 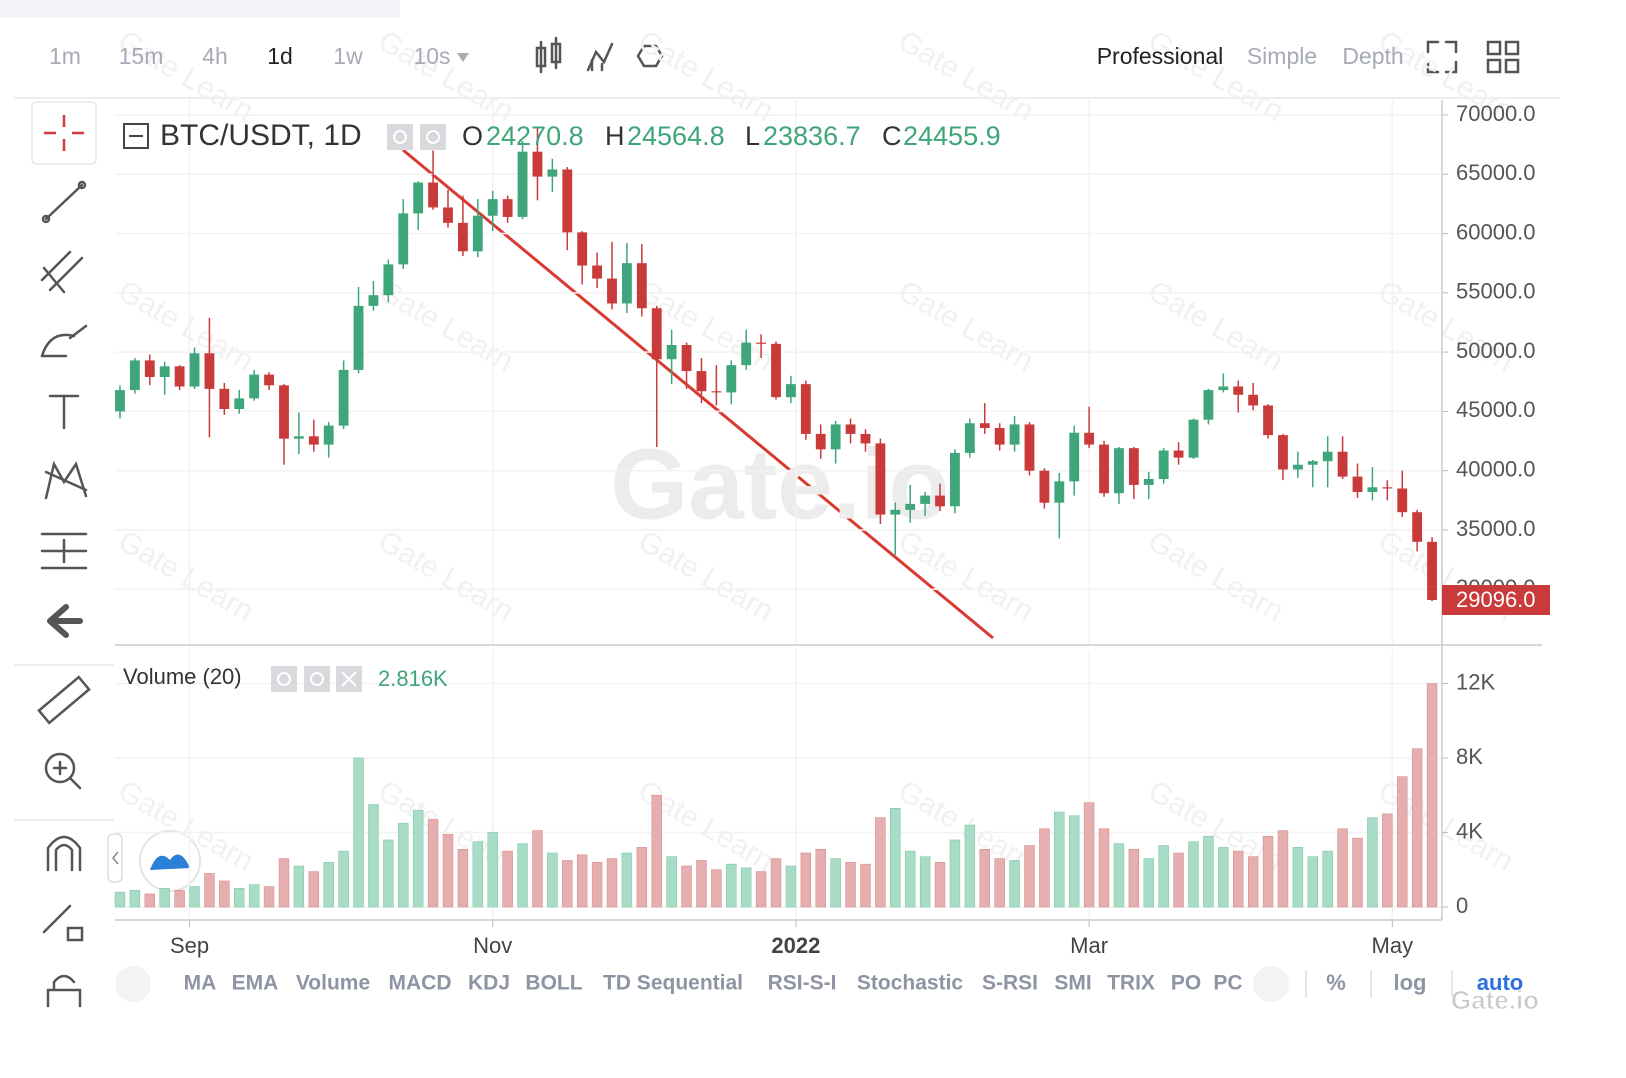 What do you see at coordinates (133, 984) in the screenshot?
I see `scroll-left` at bounding box center [133, 984].